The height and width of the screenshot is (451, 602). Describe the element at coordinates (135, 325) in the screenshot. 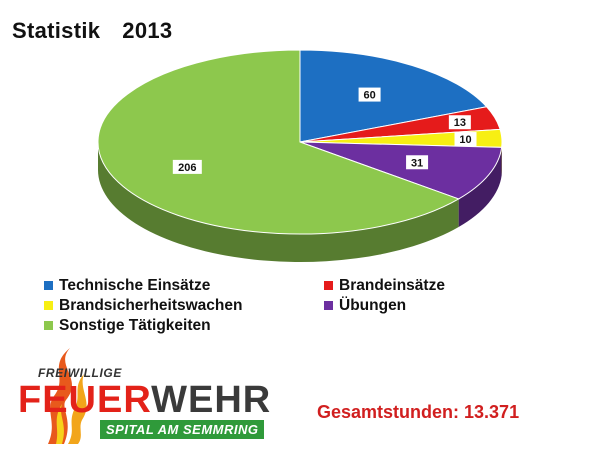

I see `legend-label: Sonstige Tätigkeiten` at that location.